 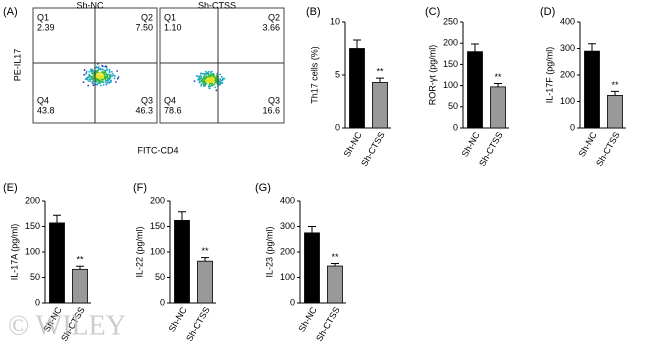 I want to click on y-tick-label: 150, so click(x=157, y=226).